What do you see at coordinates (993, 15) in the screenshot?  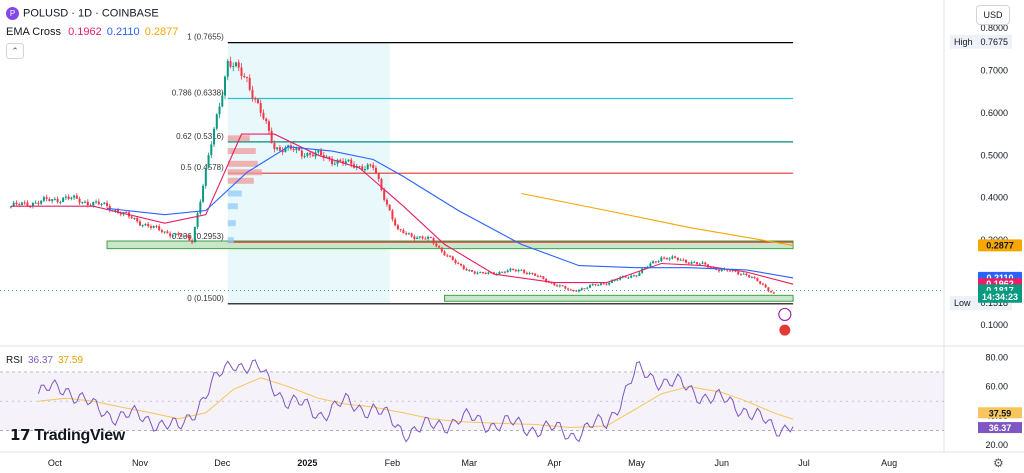 I see `currency-button: USD` at bounding box center [993, 15].